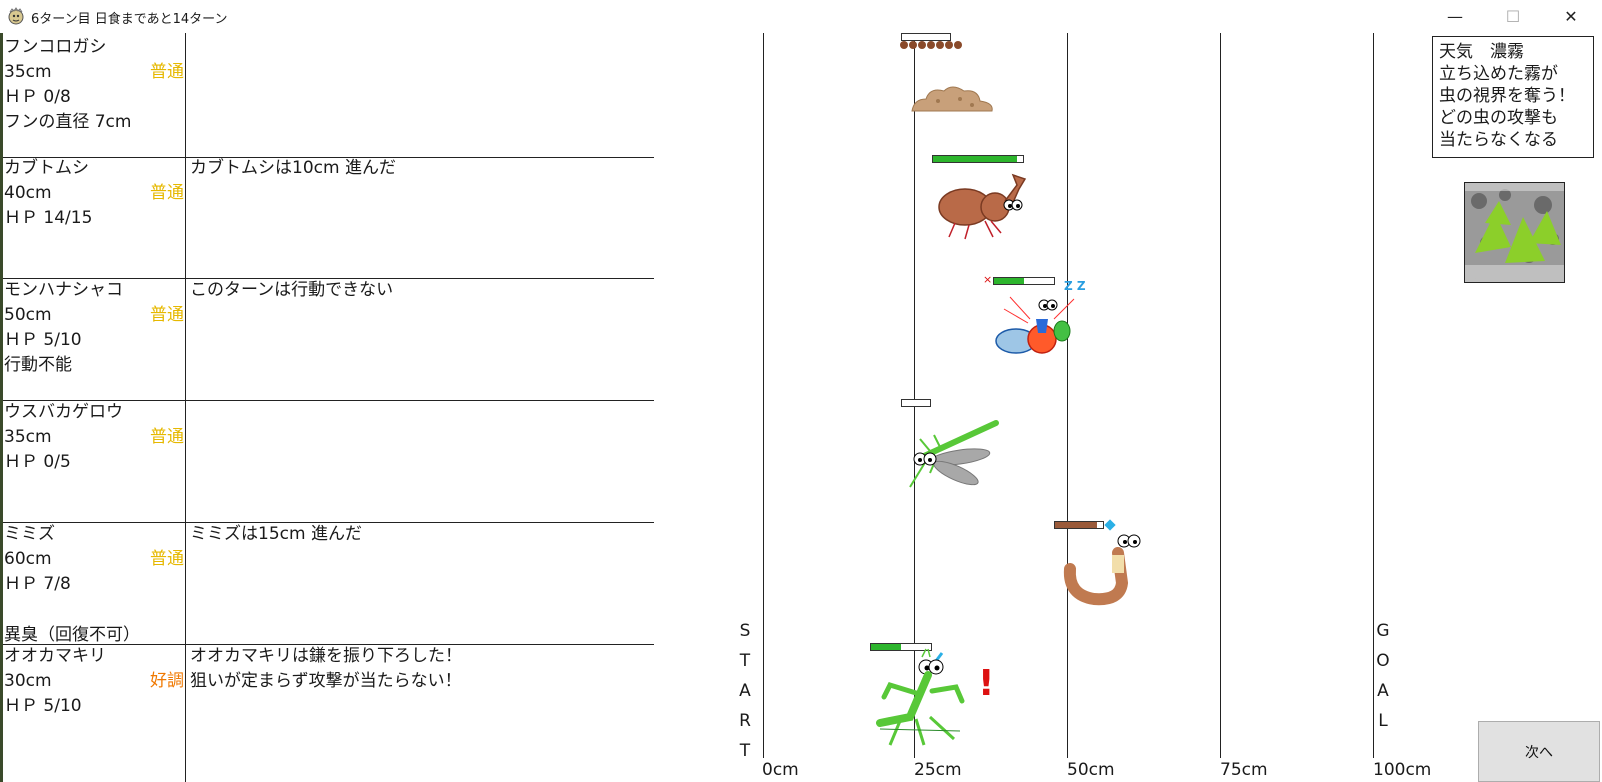 The height and width of the screenshot is (782, 1602). What do you see at coordinates (293, 168) in the screenshot?
I see `log-line: カブトムシは10cm 進んだ` at bounding box center [293, 168].